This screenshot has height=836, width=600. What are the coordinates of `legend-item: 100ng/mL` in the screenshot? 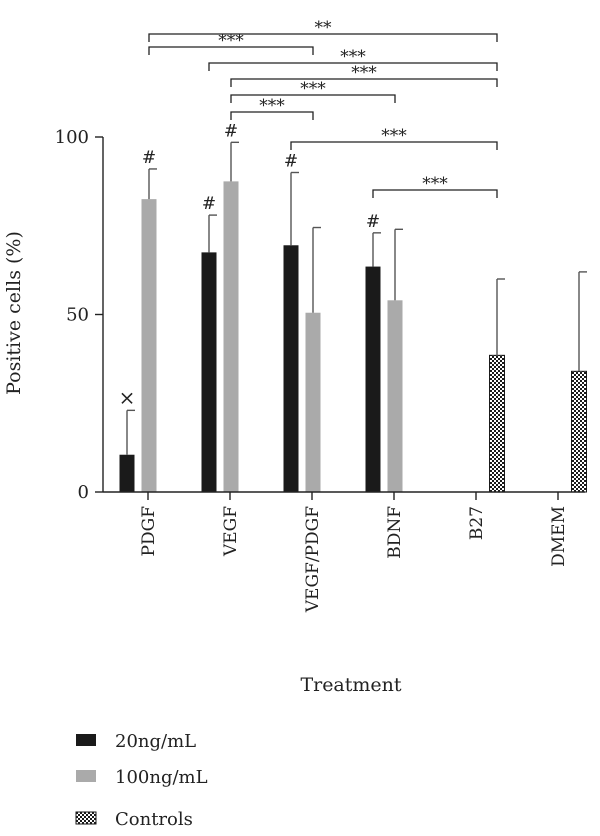 It's located at (142, 777).